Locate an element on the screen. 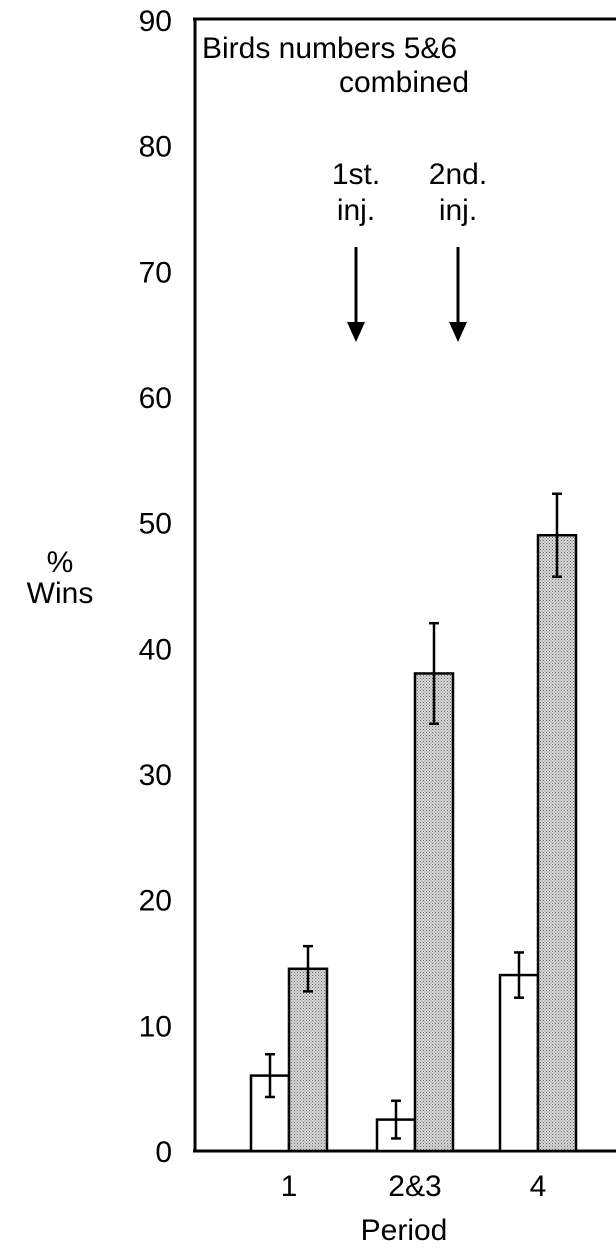 The height and width of the screenshot is (1255, 616). y-tick-labels: 0 10 20 30 40 50 60 70 80 90 is located at coordinates (155, 587).